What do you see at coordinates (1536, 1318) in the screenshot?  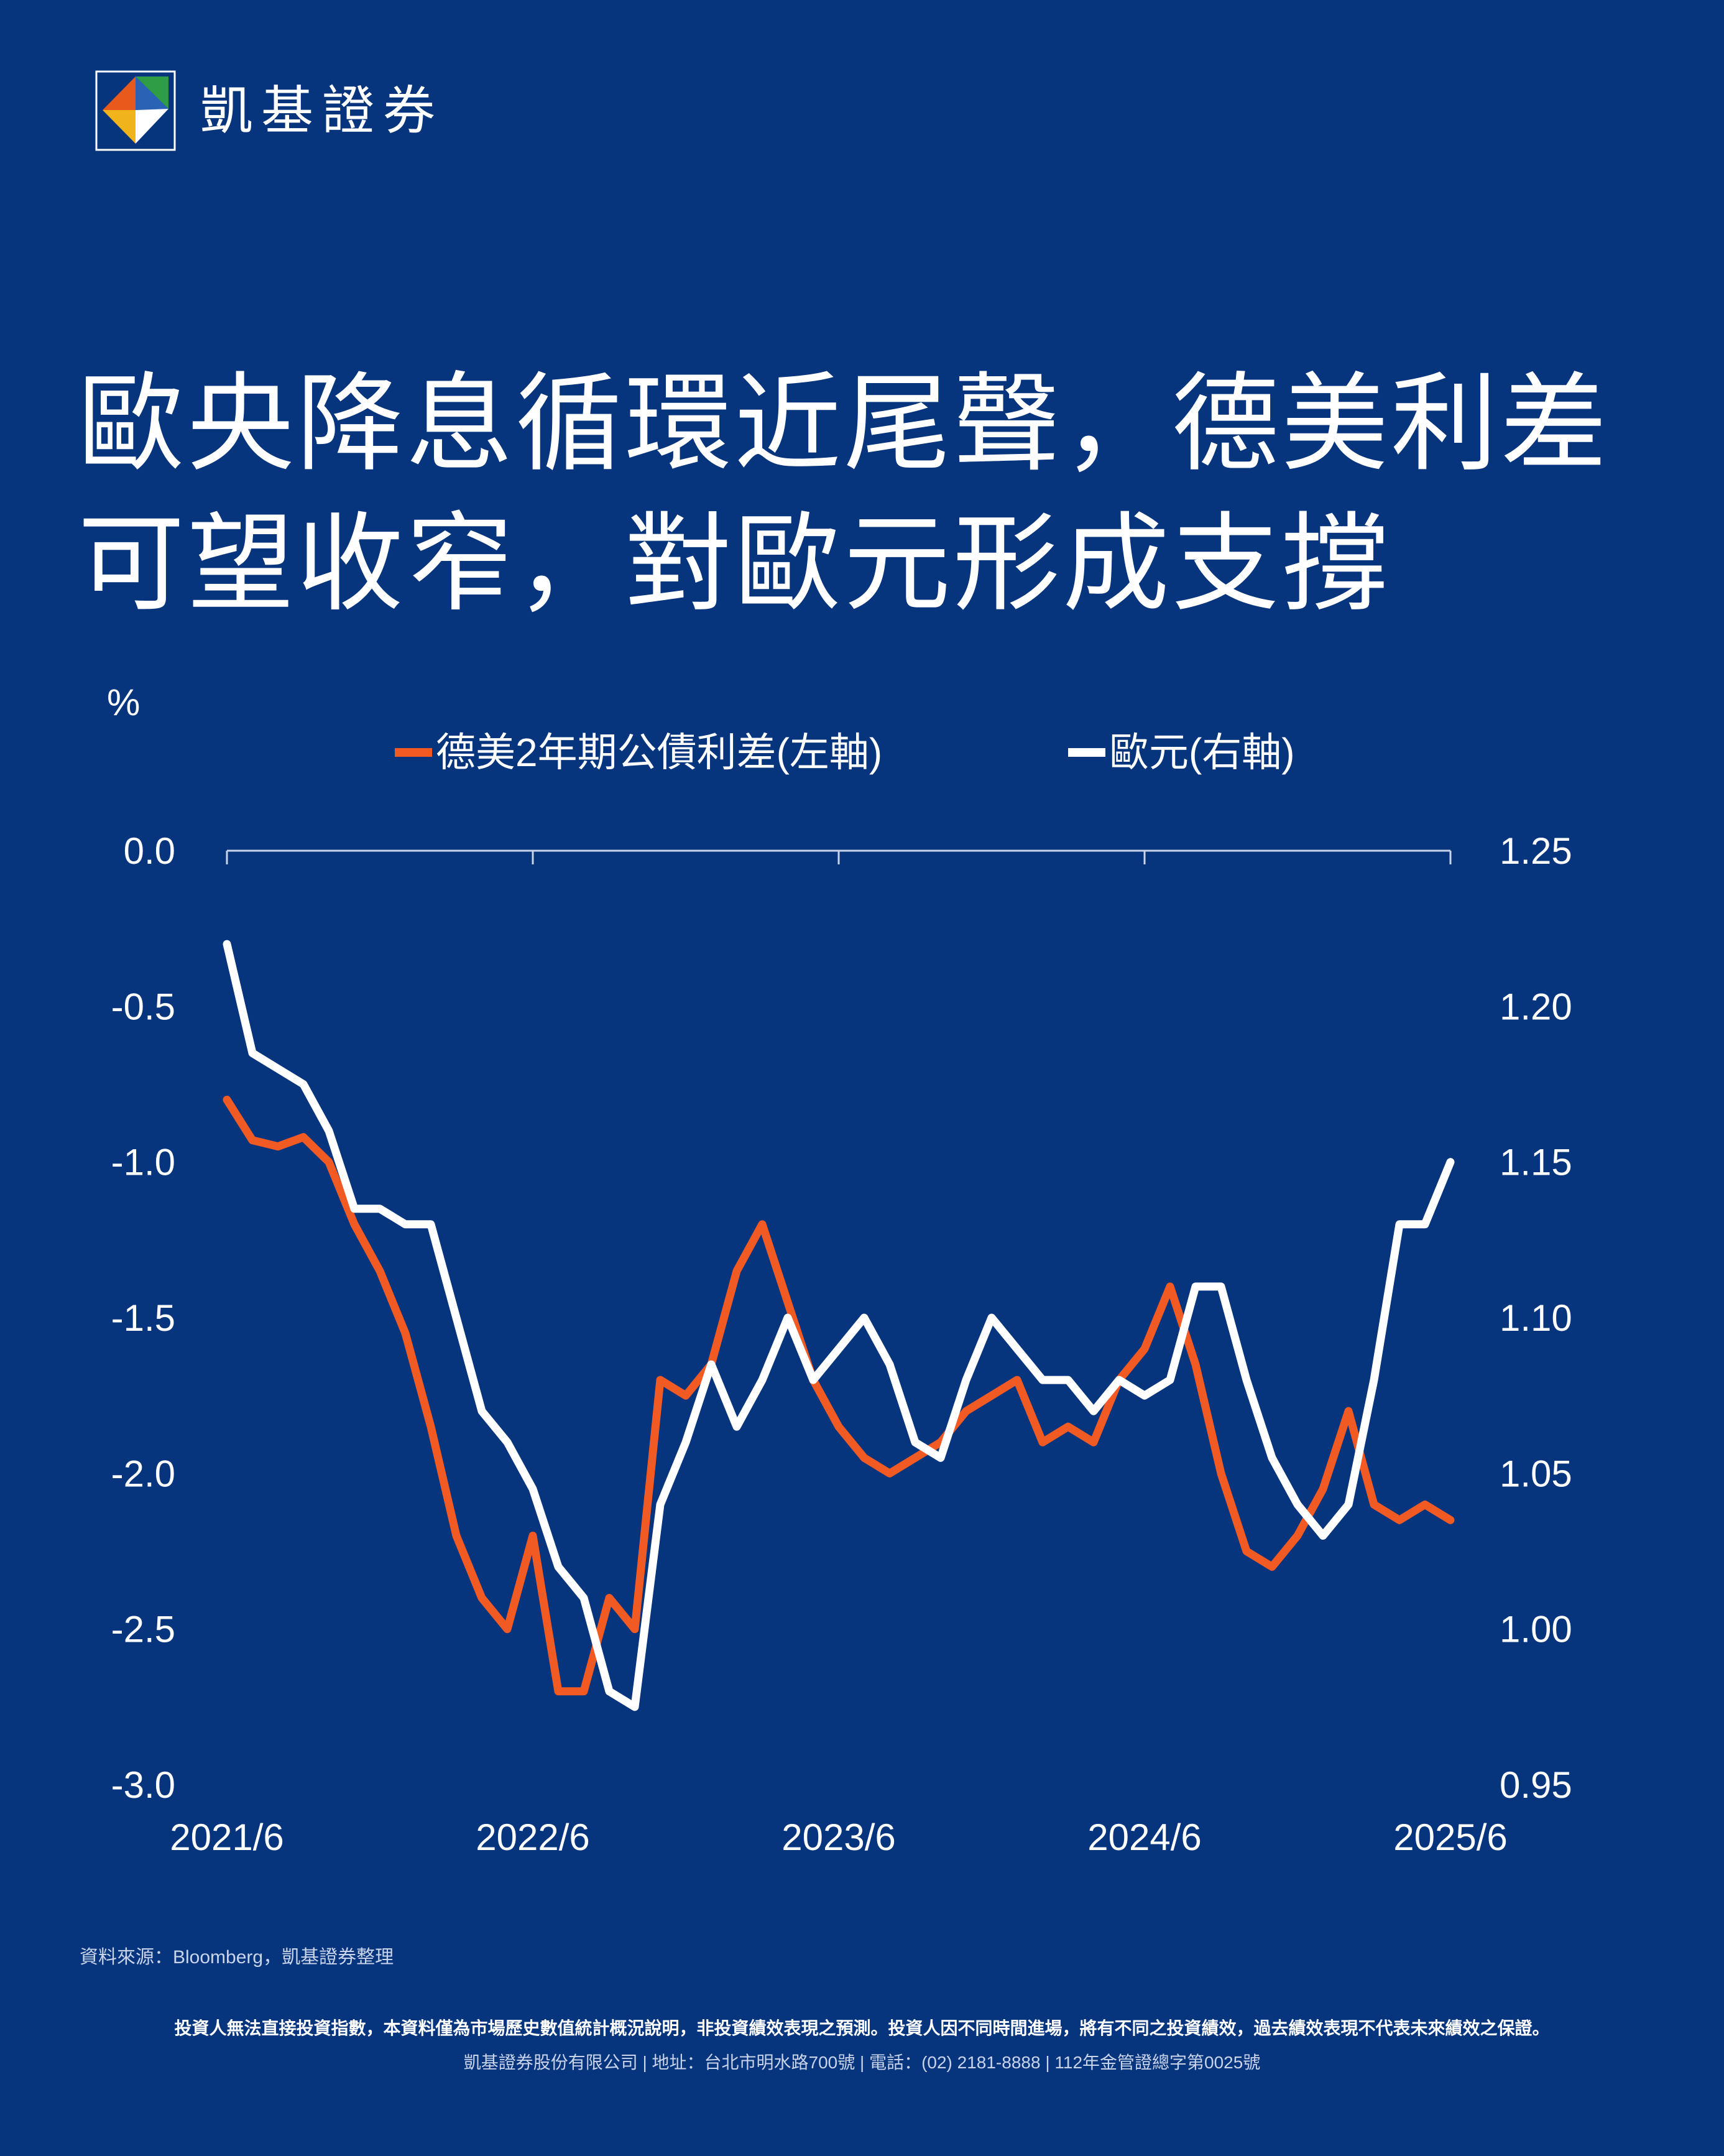 I see `right-y-tick-label: 1.10` at bounding box center [1536, 1318].